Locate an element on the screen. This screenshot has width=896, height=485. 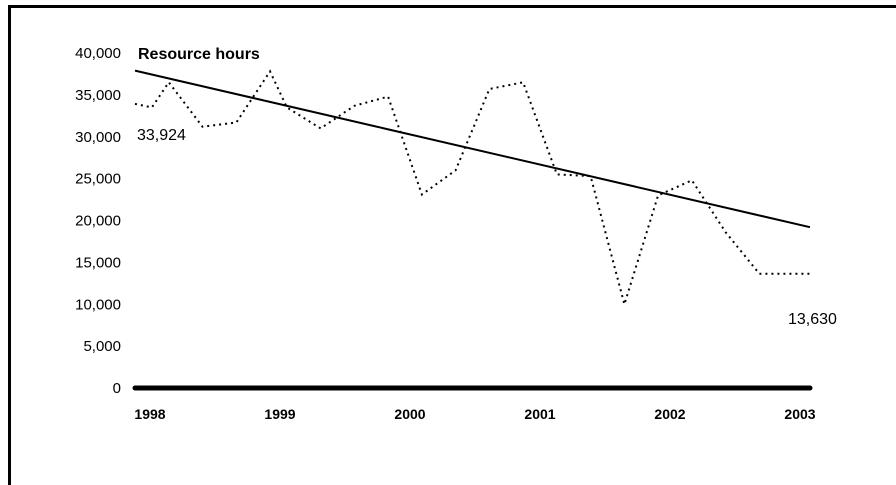
y-tick-label: 35,000 is located at coordinates (98, 95).